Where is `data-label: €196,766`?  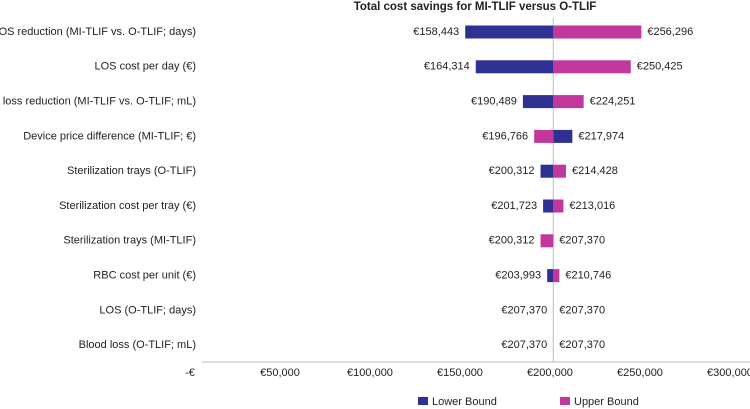
data-label: €196,766 is located at coordinates (505, 136).